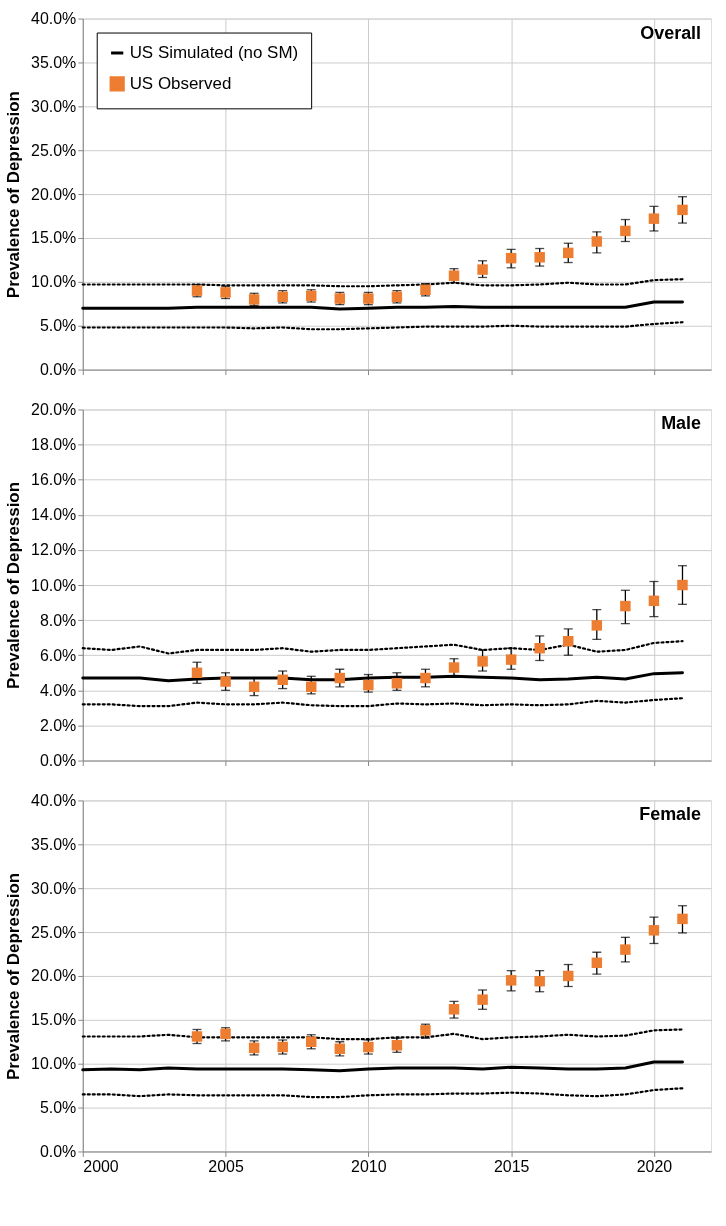 Image resolution: width=726 pixels, height=1226 pixels. What do you see at coordinates (180, 83) in the screenshot?
I see `legend-label: US Observed` at bounding box center [180, 83].